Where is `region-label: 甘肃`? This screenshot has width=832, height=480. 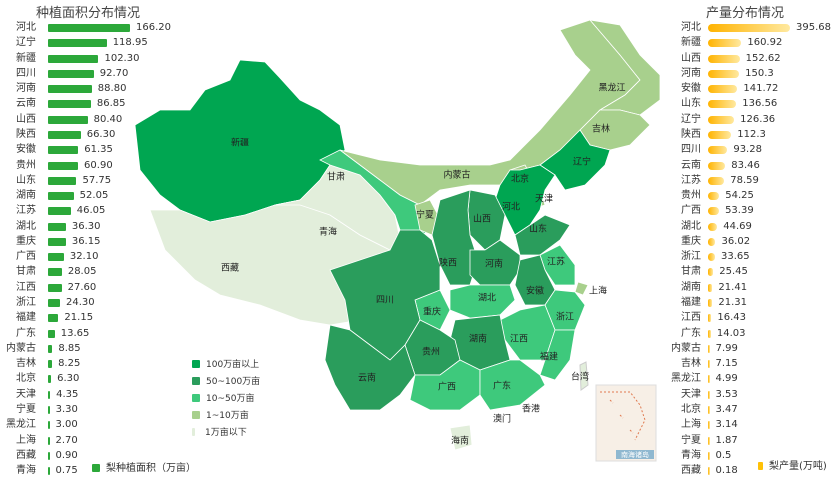
region-label: 甘肃 is located at coordinates (336, 177).